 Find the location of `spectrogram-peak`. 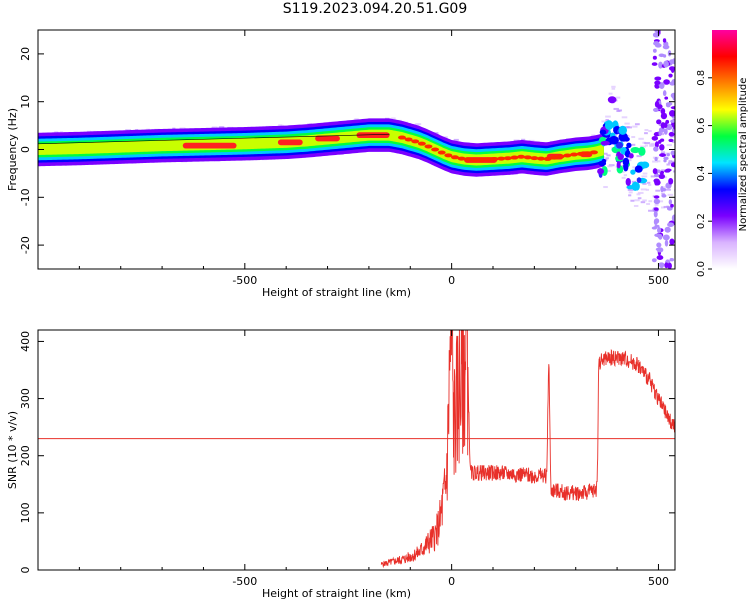

spectrogram-peak is located at coordinates (373, 135).